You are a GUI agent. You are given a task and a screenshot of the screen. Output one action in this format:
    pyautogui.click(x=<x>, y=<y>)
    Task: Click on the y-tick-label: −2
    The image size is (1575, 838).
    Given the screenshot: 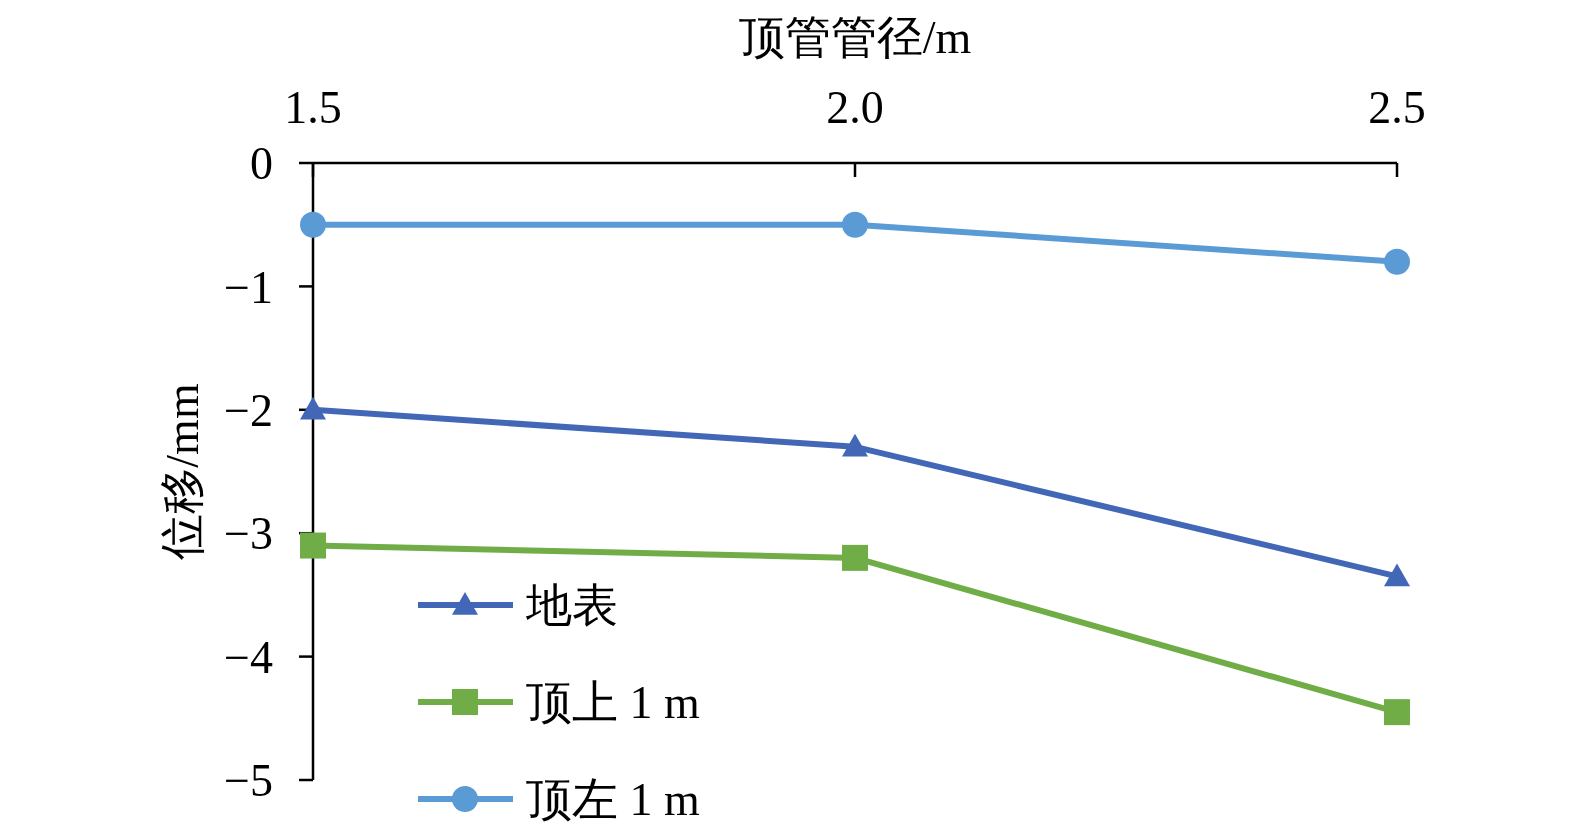 What is the action you would take?
    pyautogui.click(x=248, y=410)
    